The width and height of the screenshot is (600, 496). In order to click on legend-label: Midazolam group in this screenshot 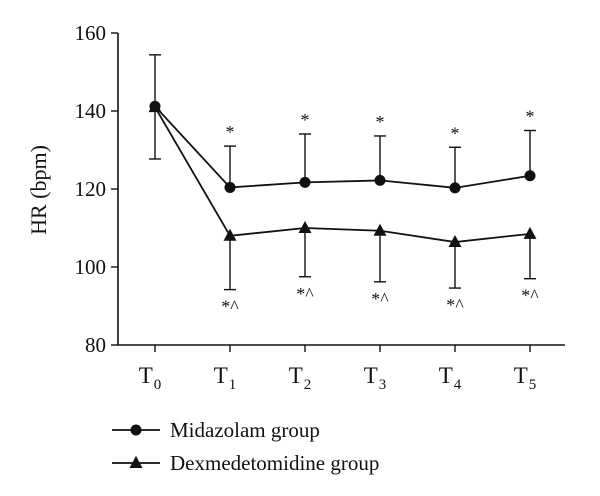, I will do `click(245, 430)`.